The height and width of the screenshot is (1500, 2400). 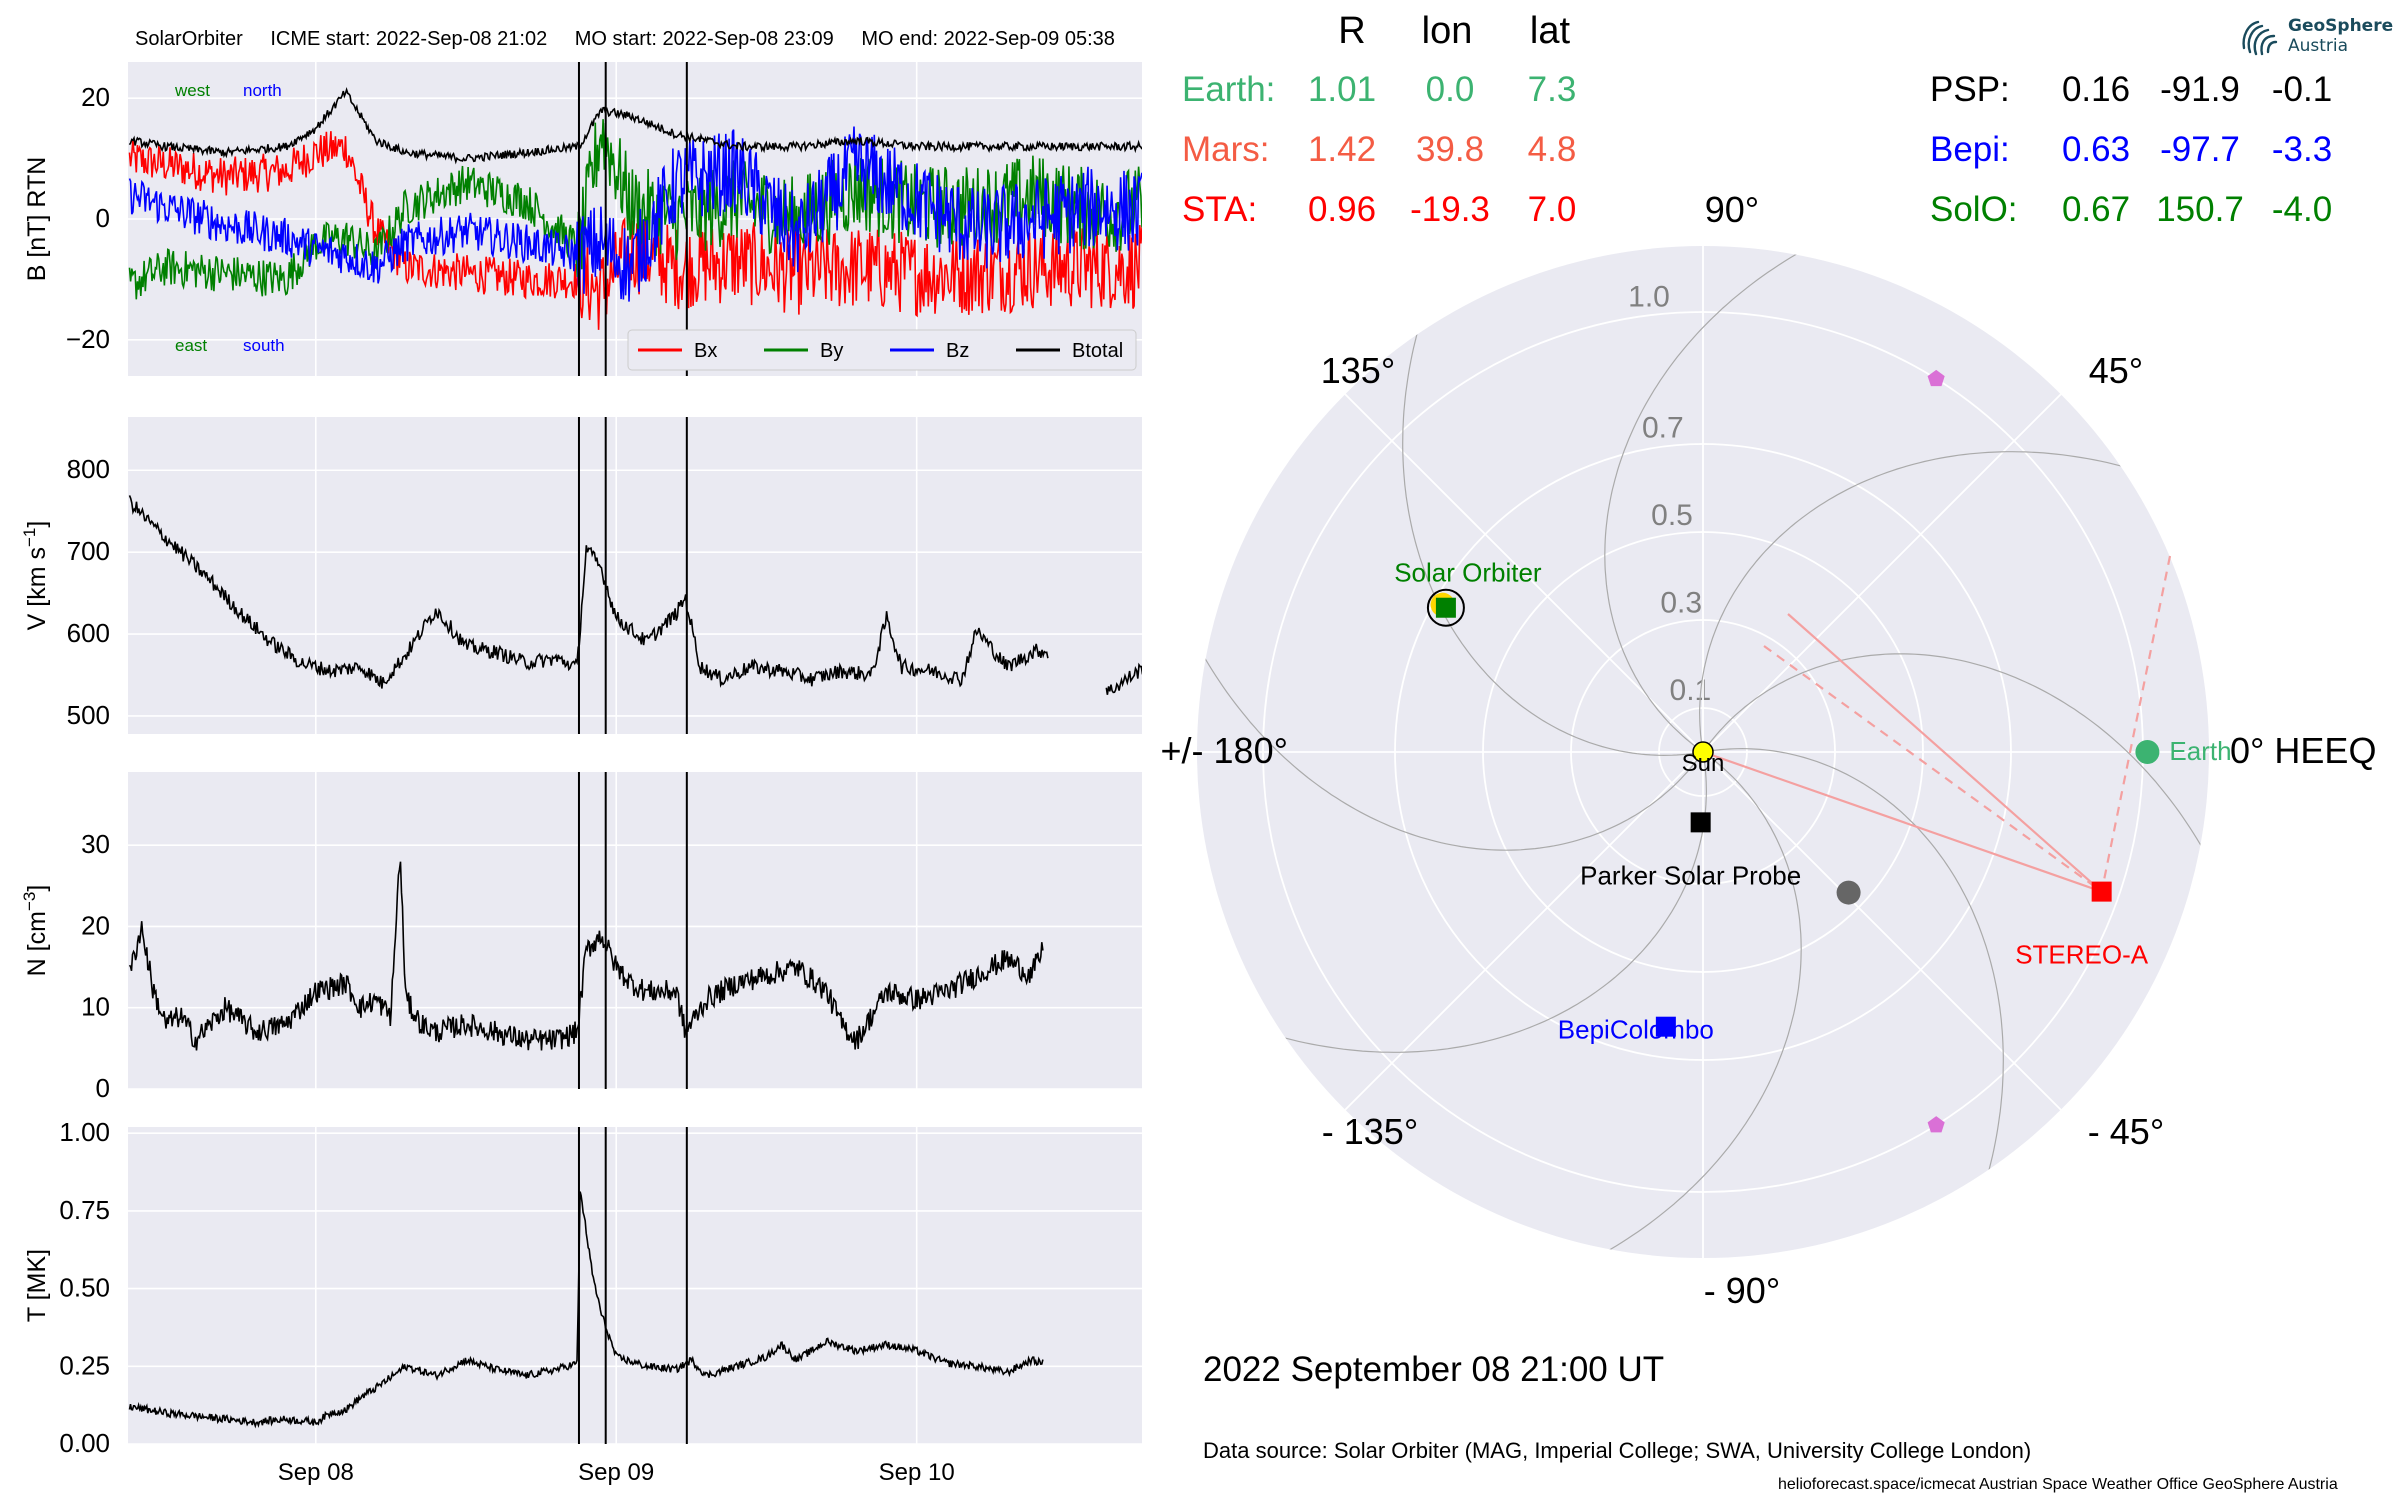 I want to click on solar-orbiter-marker, so click(x=1445, y=607).